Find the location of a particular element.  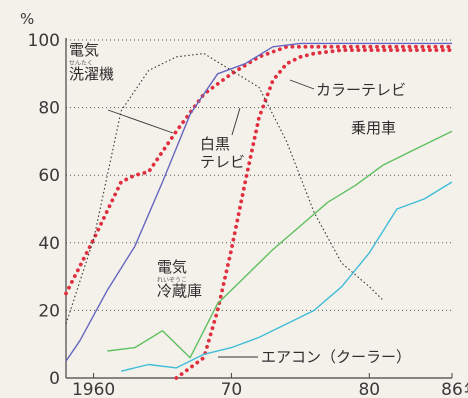

leader-washer is located at coordinates (140, 121).